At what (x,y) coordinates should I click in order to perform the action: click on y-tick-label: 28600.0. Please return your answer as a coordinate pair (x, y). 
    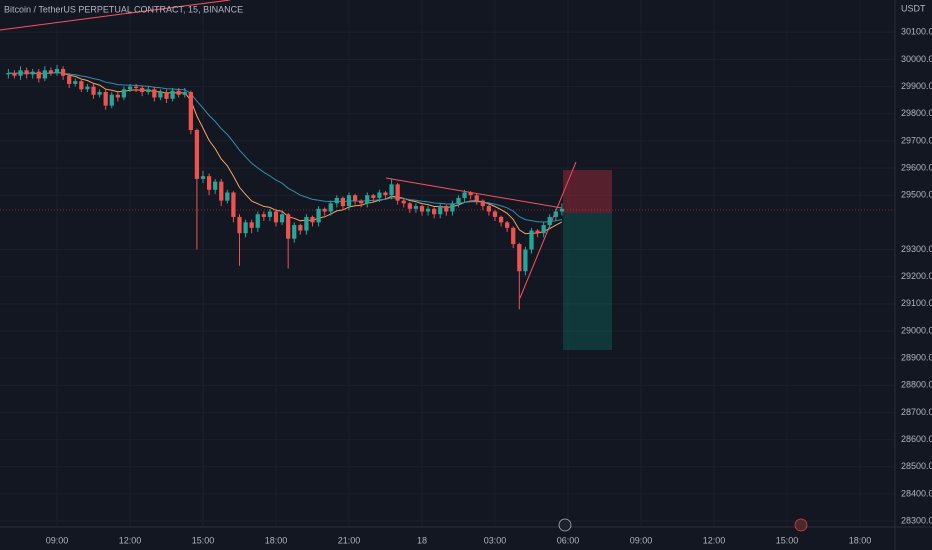
    Looking at the image, I should click on (916, 439).